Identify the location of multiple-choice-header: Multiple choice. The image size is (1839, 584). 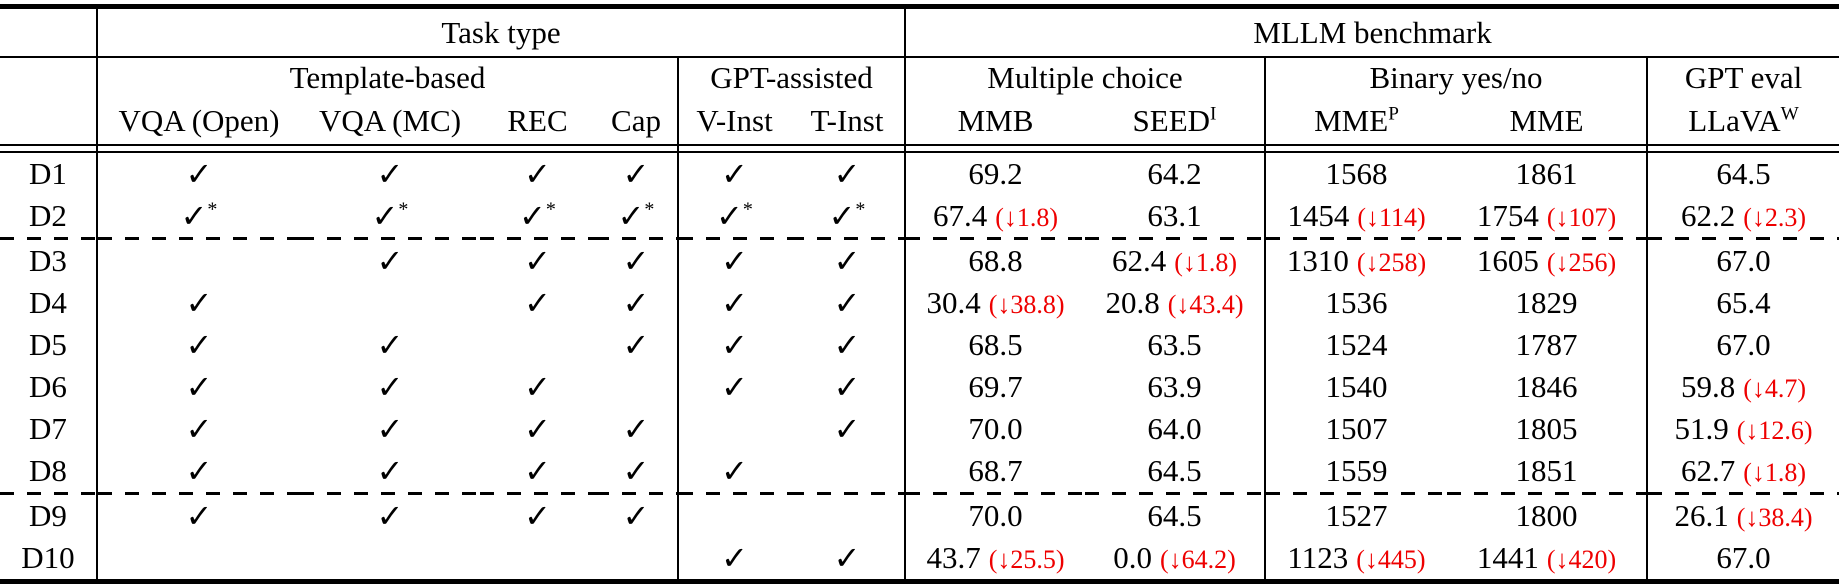
(1085, 77).